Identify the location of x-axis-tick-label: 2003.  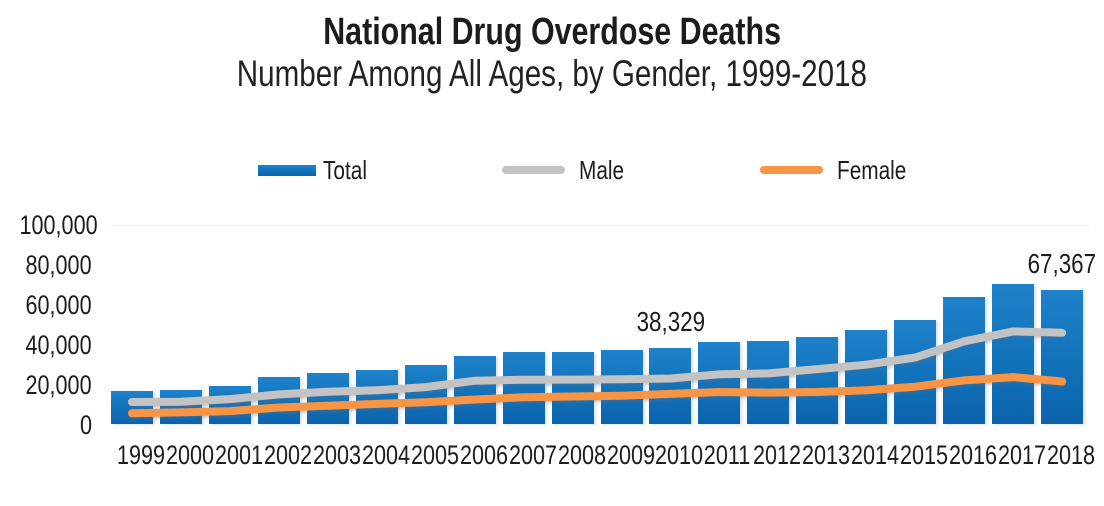
(336, 455).